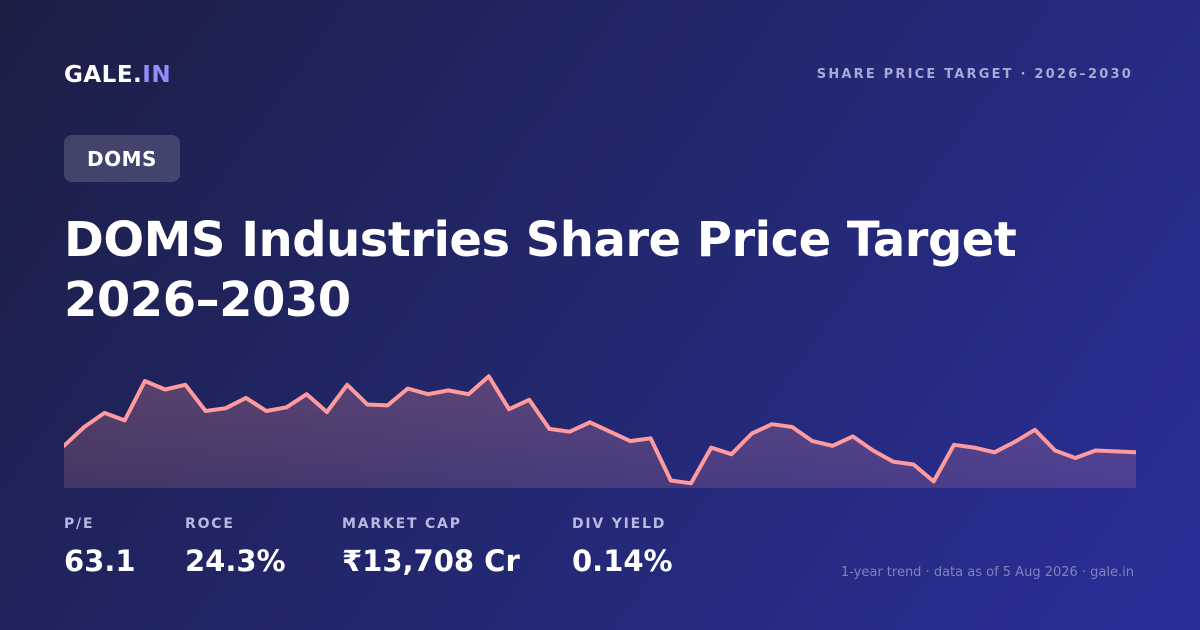  I want to click on stat-roce-value: 24.3%, so click(235, 561).